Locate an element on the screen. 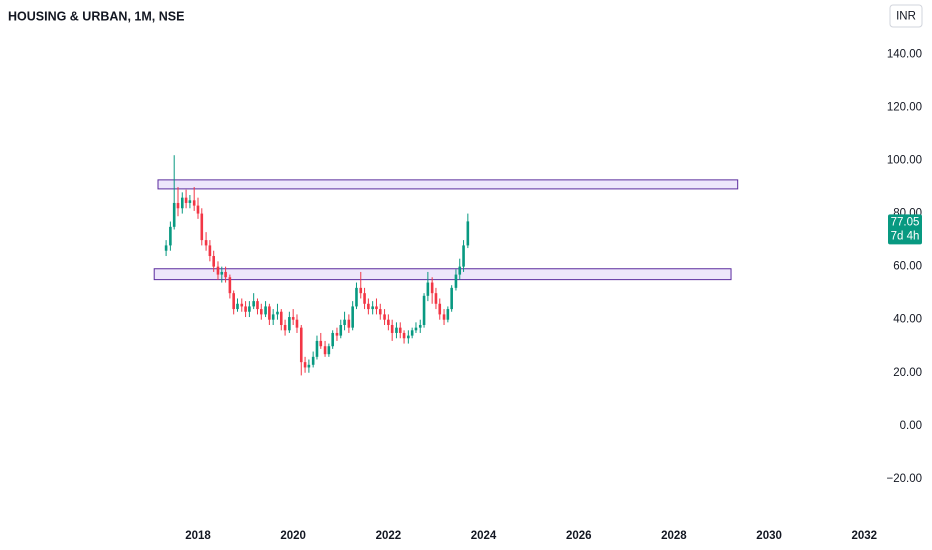 The width and height of the screenshot is (932, 550). last-price-box is located at coordinates (905, 229).